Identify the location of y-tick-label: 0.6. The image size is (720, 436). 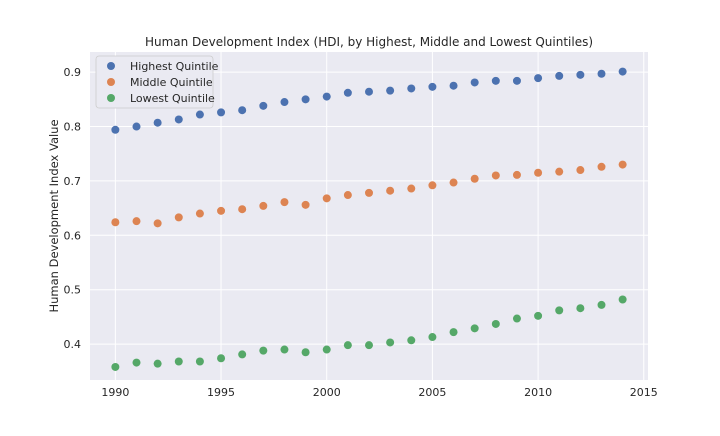
(73, 235).